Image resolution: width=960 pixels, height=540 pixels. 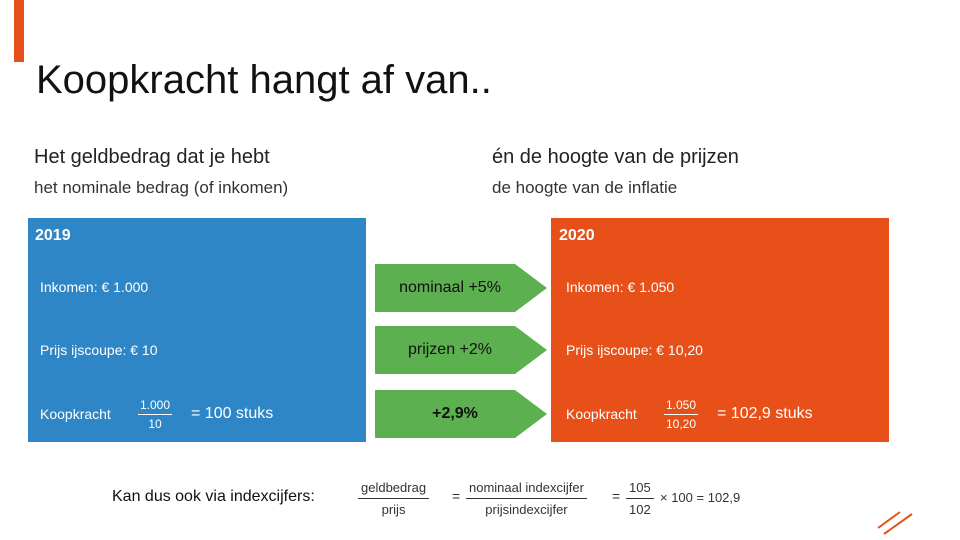 What do you see at coordinates (450, 349) in the screenshot?
I see `arrow-label: prijzen +2%` at bounding box center [450, 349].